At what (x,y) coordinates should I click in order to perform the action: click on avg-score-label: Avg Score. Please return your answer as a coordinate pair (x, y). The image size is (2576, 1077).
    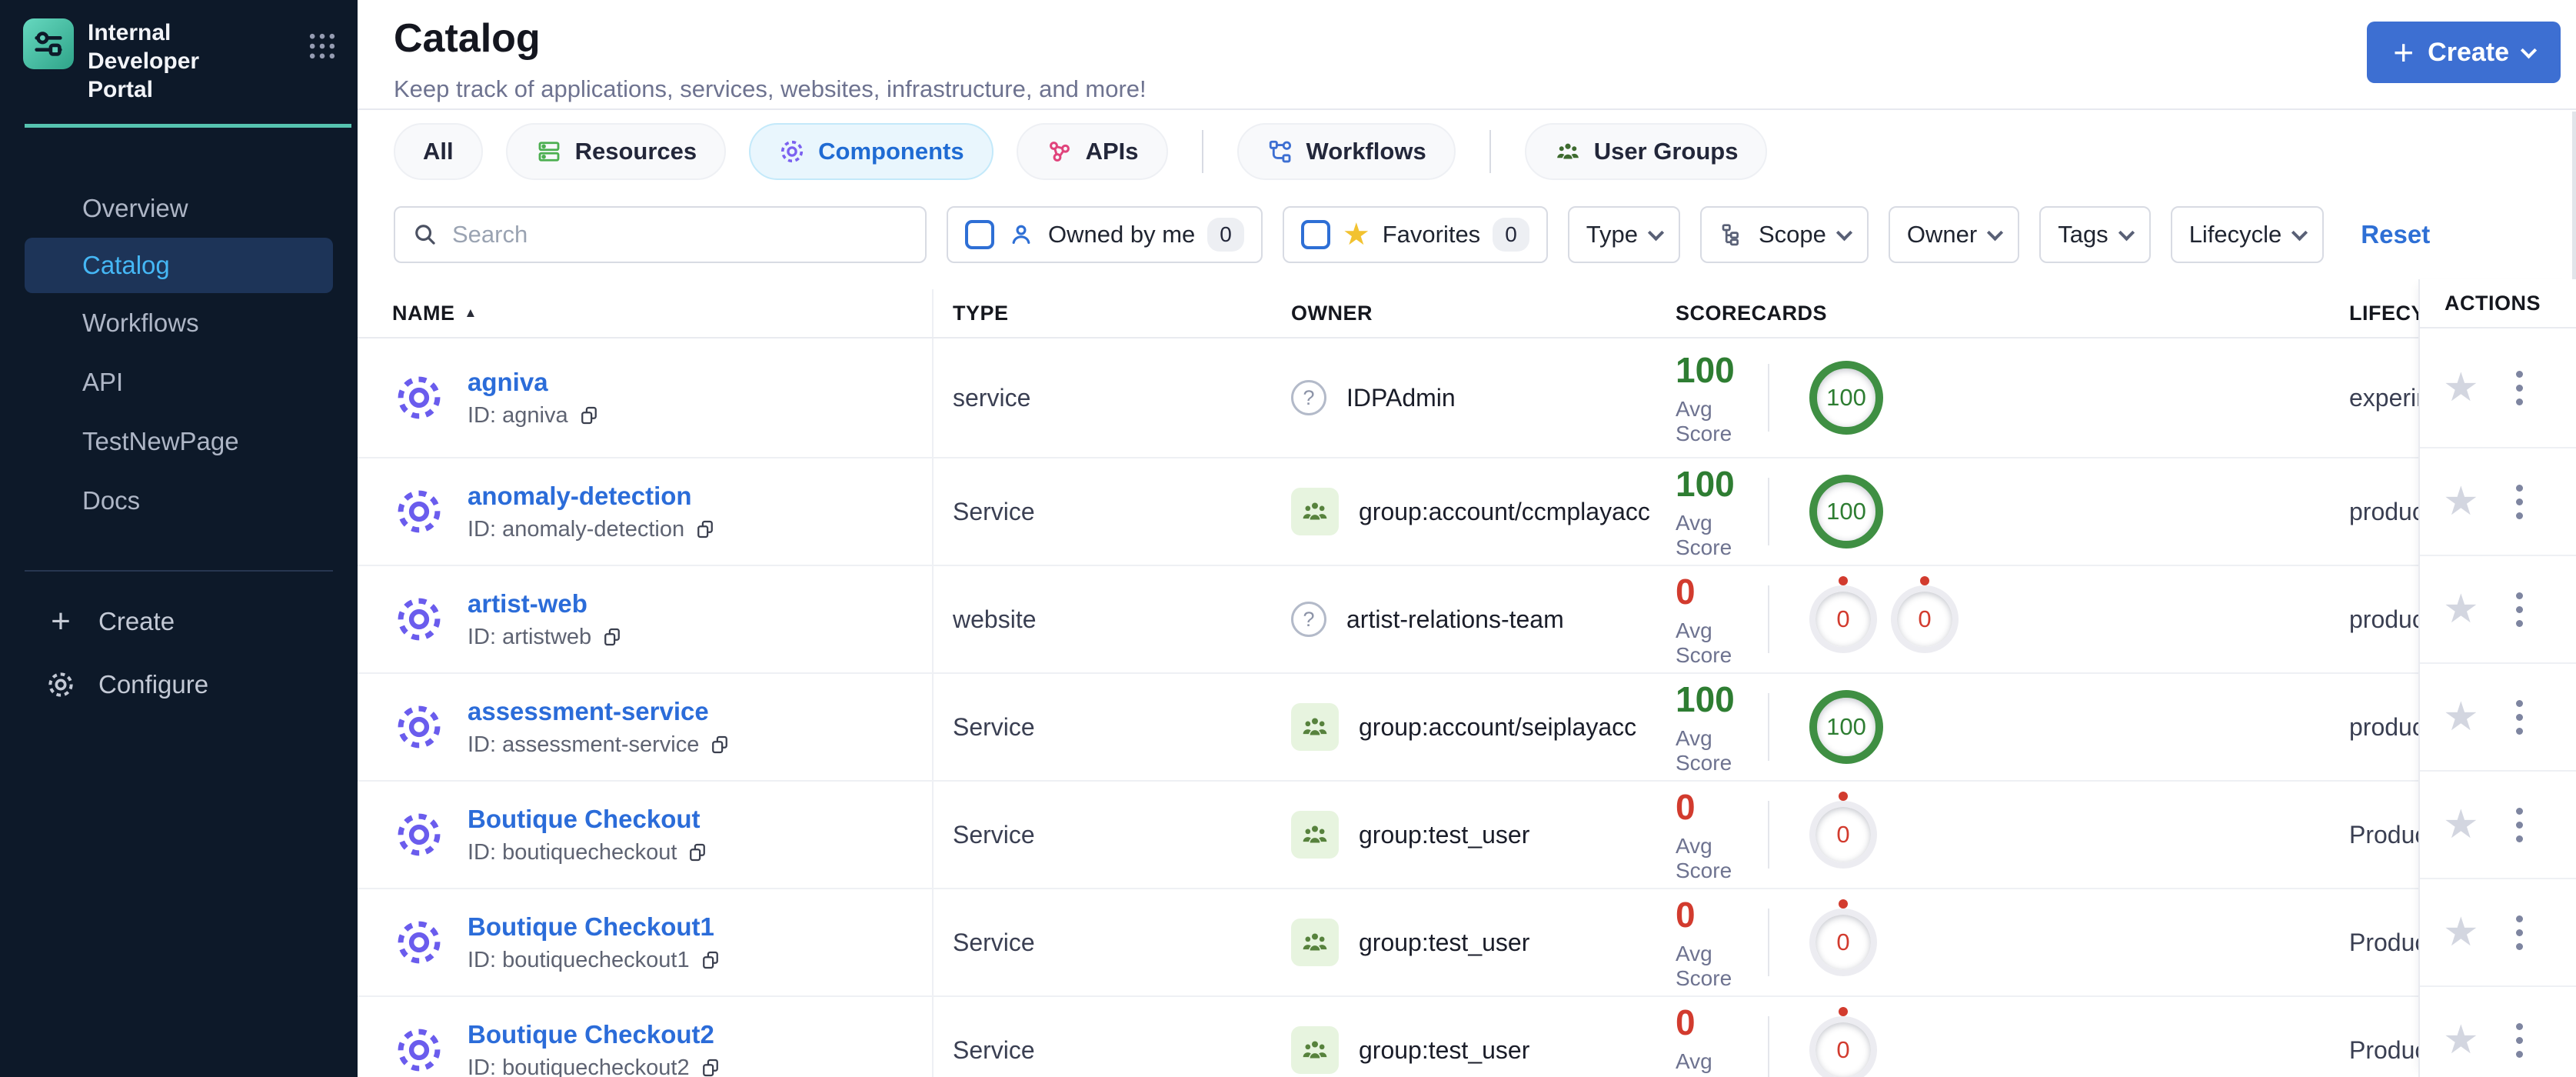
    Looking at the image, I should click on (1704, 421).